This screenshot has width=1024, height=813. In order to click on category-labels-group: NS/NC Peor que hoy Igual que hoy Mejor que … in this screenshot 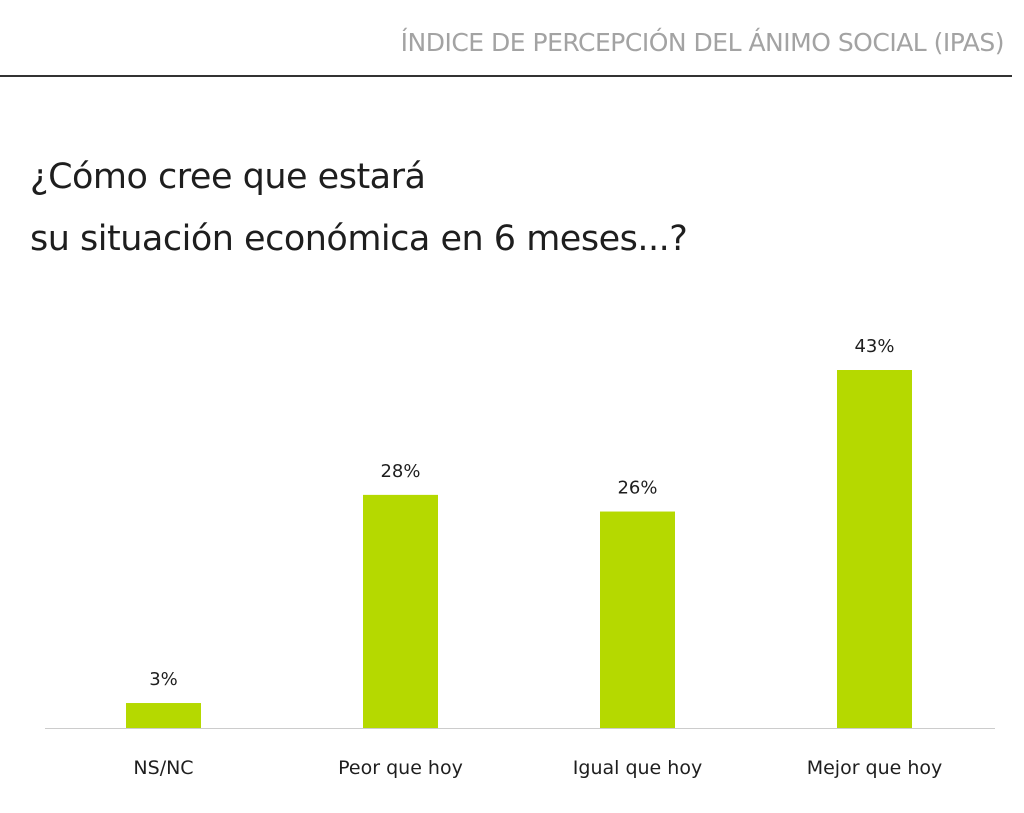, I will do `click(537, 768)`.